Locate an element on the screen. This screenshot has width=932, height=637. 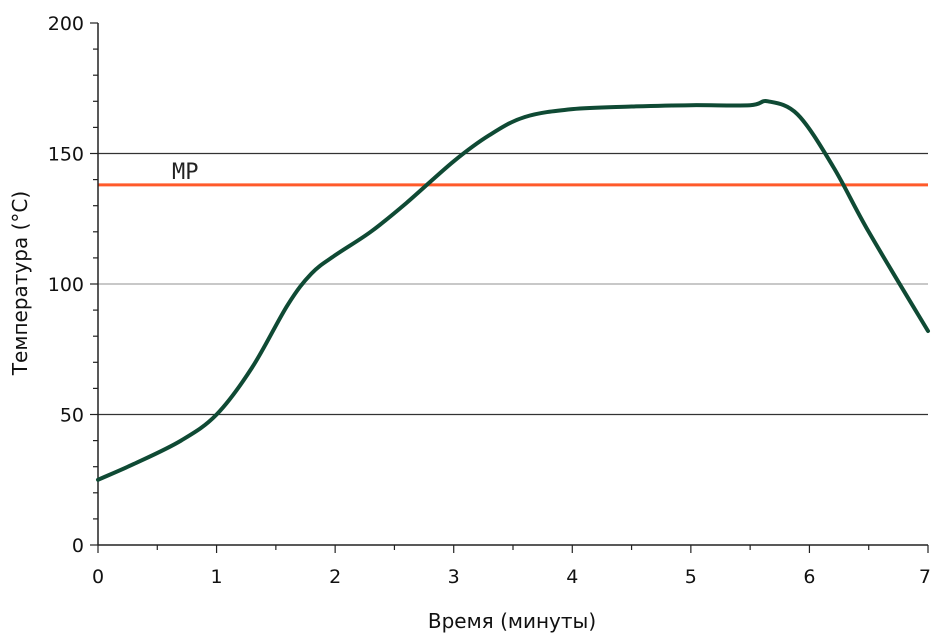
x-axis-title: Время (минуты) is located at coordinates (512, 621).